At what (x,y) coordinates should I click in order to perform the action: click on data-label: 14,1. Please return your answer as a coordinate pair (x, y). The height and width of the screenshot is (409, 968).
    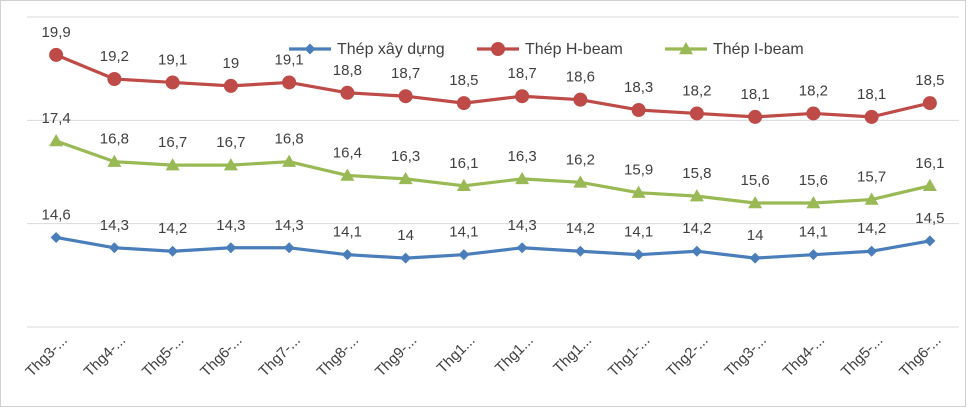
    Looking at the image, I should click on (638, 232).